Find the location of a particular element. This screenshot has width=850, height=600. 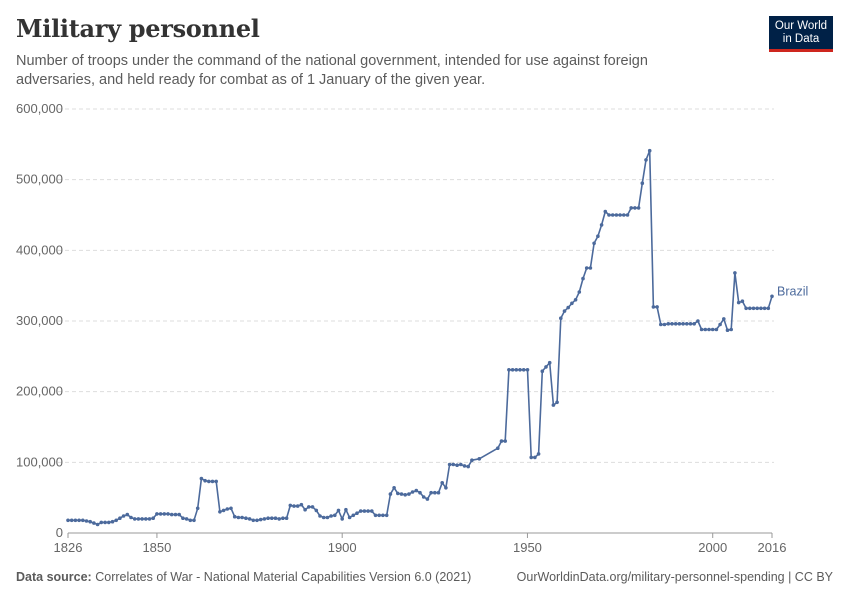

x-tick-label: 1850 is located at coordinates (156, 547).